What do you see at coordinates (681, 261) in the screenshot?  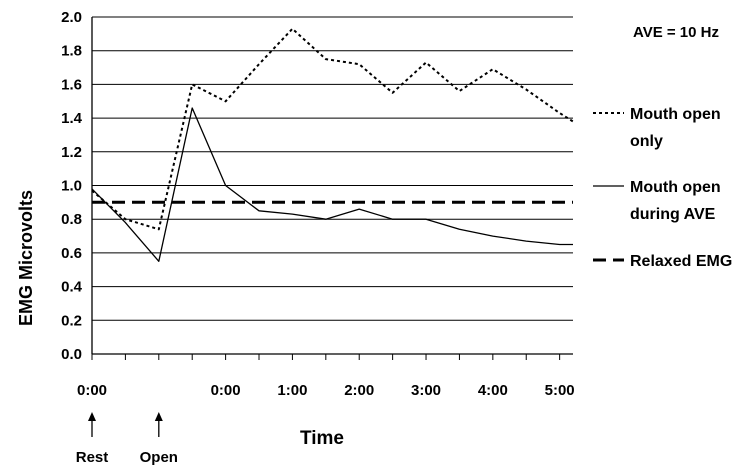 I see `legend-label: Relaxed EMG` at bounding box center [681, 261].